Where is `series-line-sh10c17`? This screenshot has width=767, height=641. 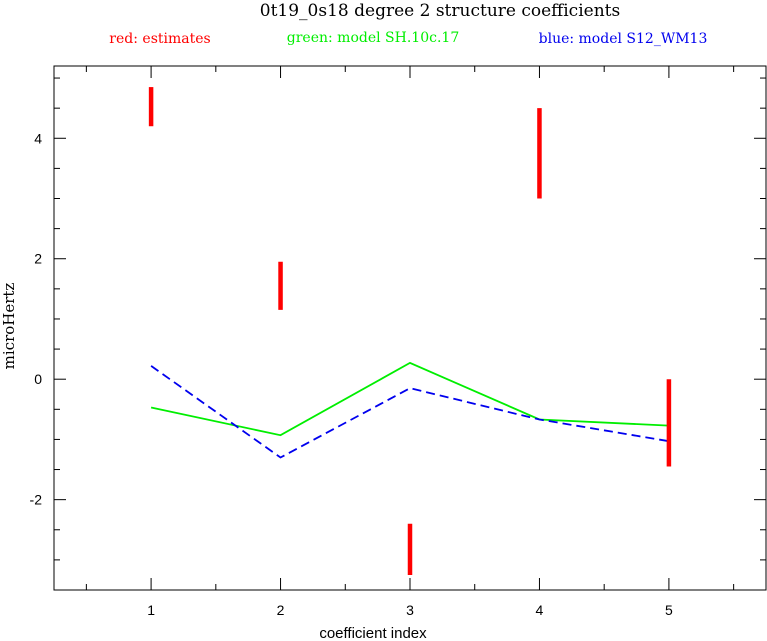 series-line-sh10c17 is located at coordinates (409, 399).